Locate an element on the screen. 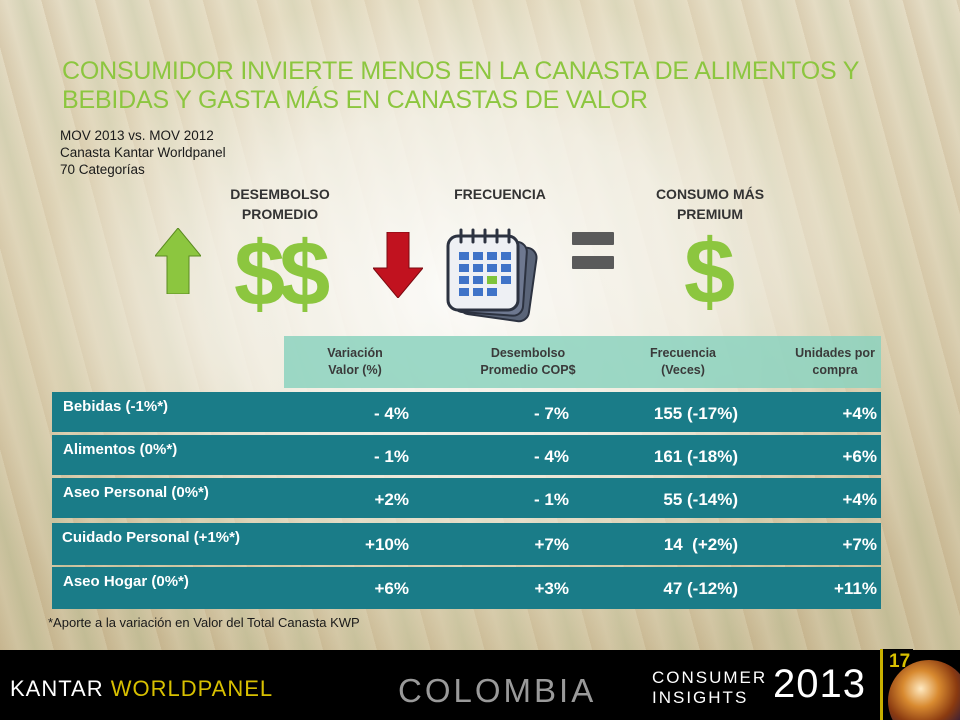 This screenshot has height=720, width=960. equals-icon is located at coordinates (593, 256).